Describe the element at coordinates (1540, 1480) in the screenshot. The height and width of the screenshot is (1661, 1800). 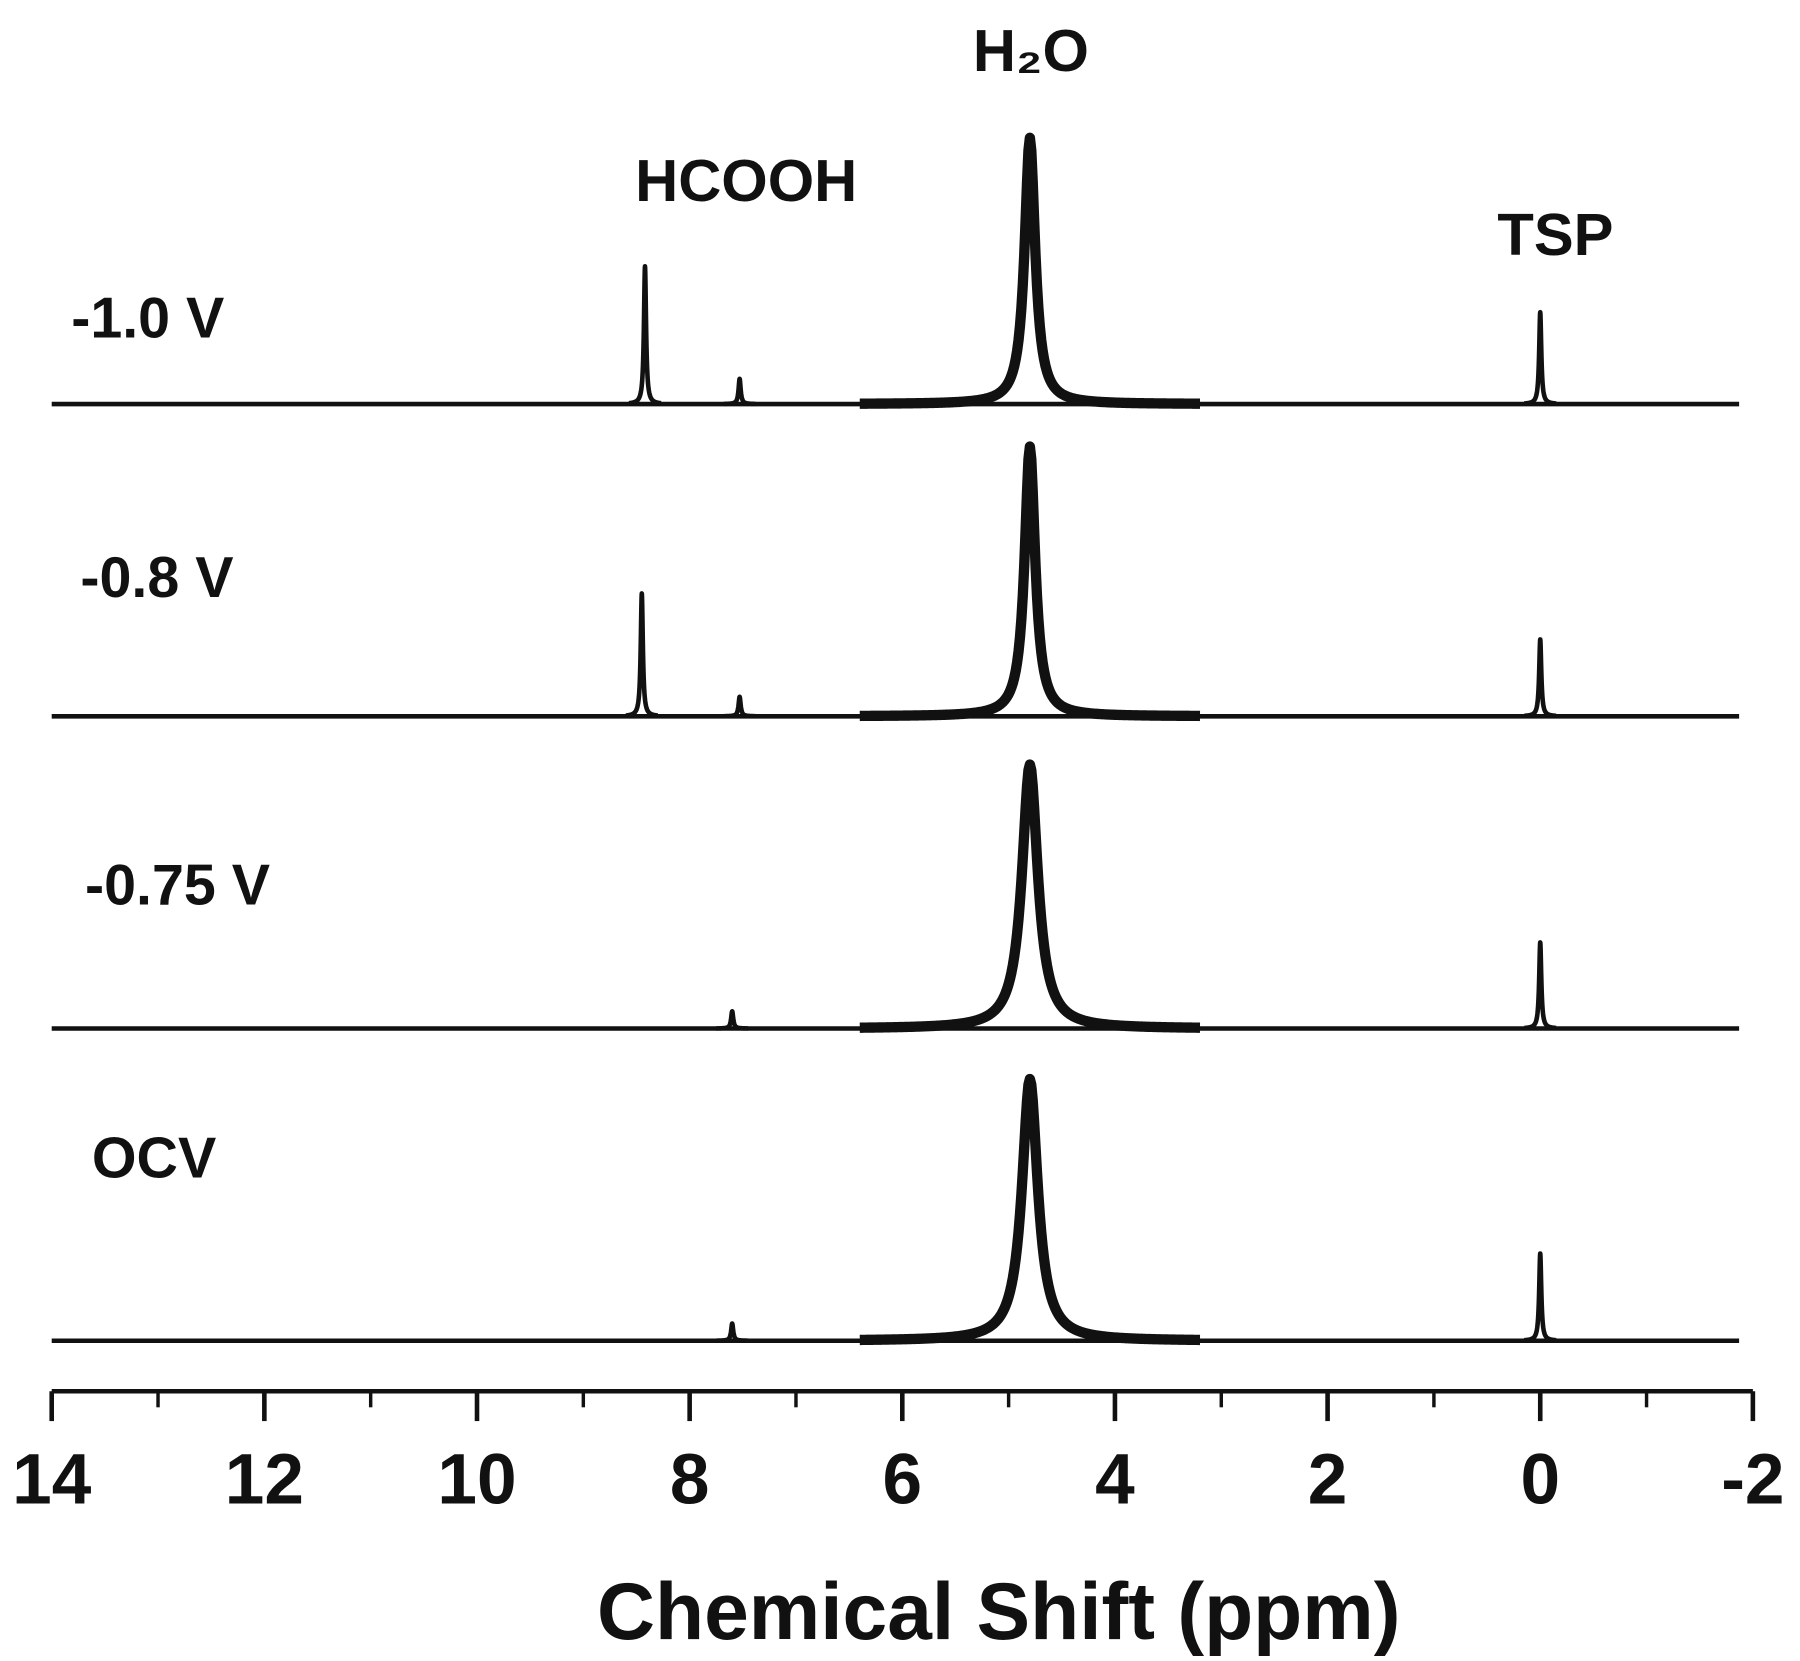
I see `x-tick-label: 0` at that location.